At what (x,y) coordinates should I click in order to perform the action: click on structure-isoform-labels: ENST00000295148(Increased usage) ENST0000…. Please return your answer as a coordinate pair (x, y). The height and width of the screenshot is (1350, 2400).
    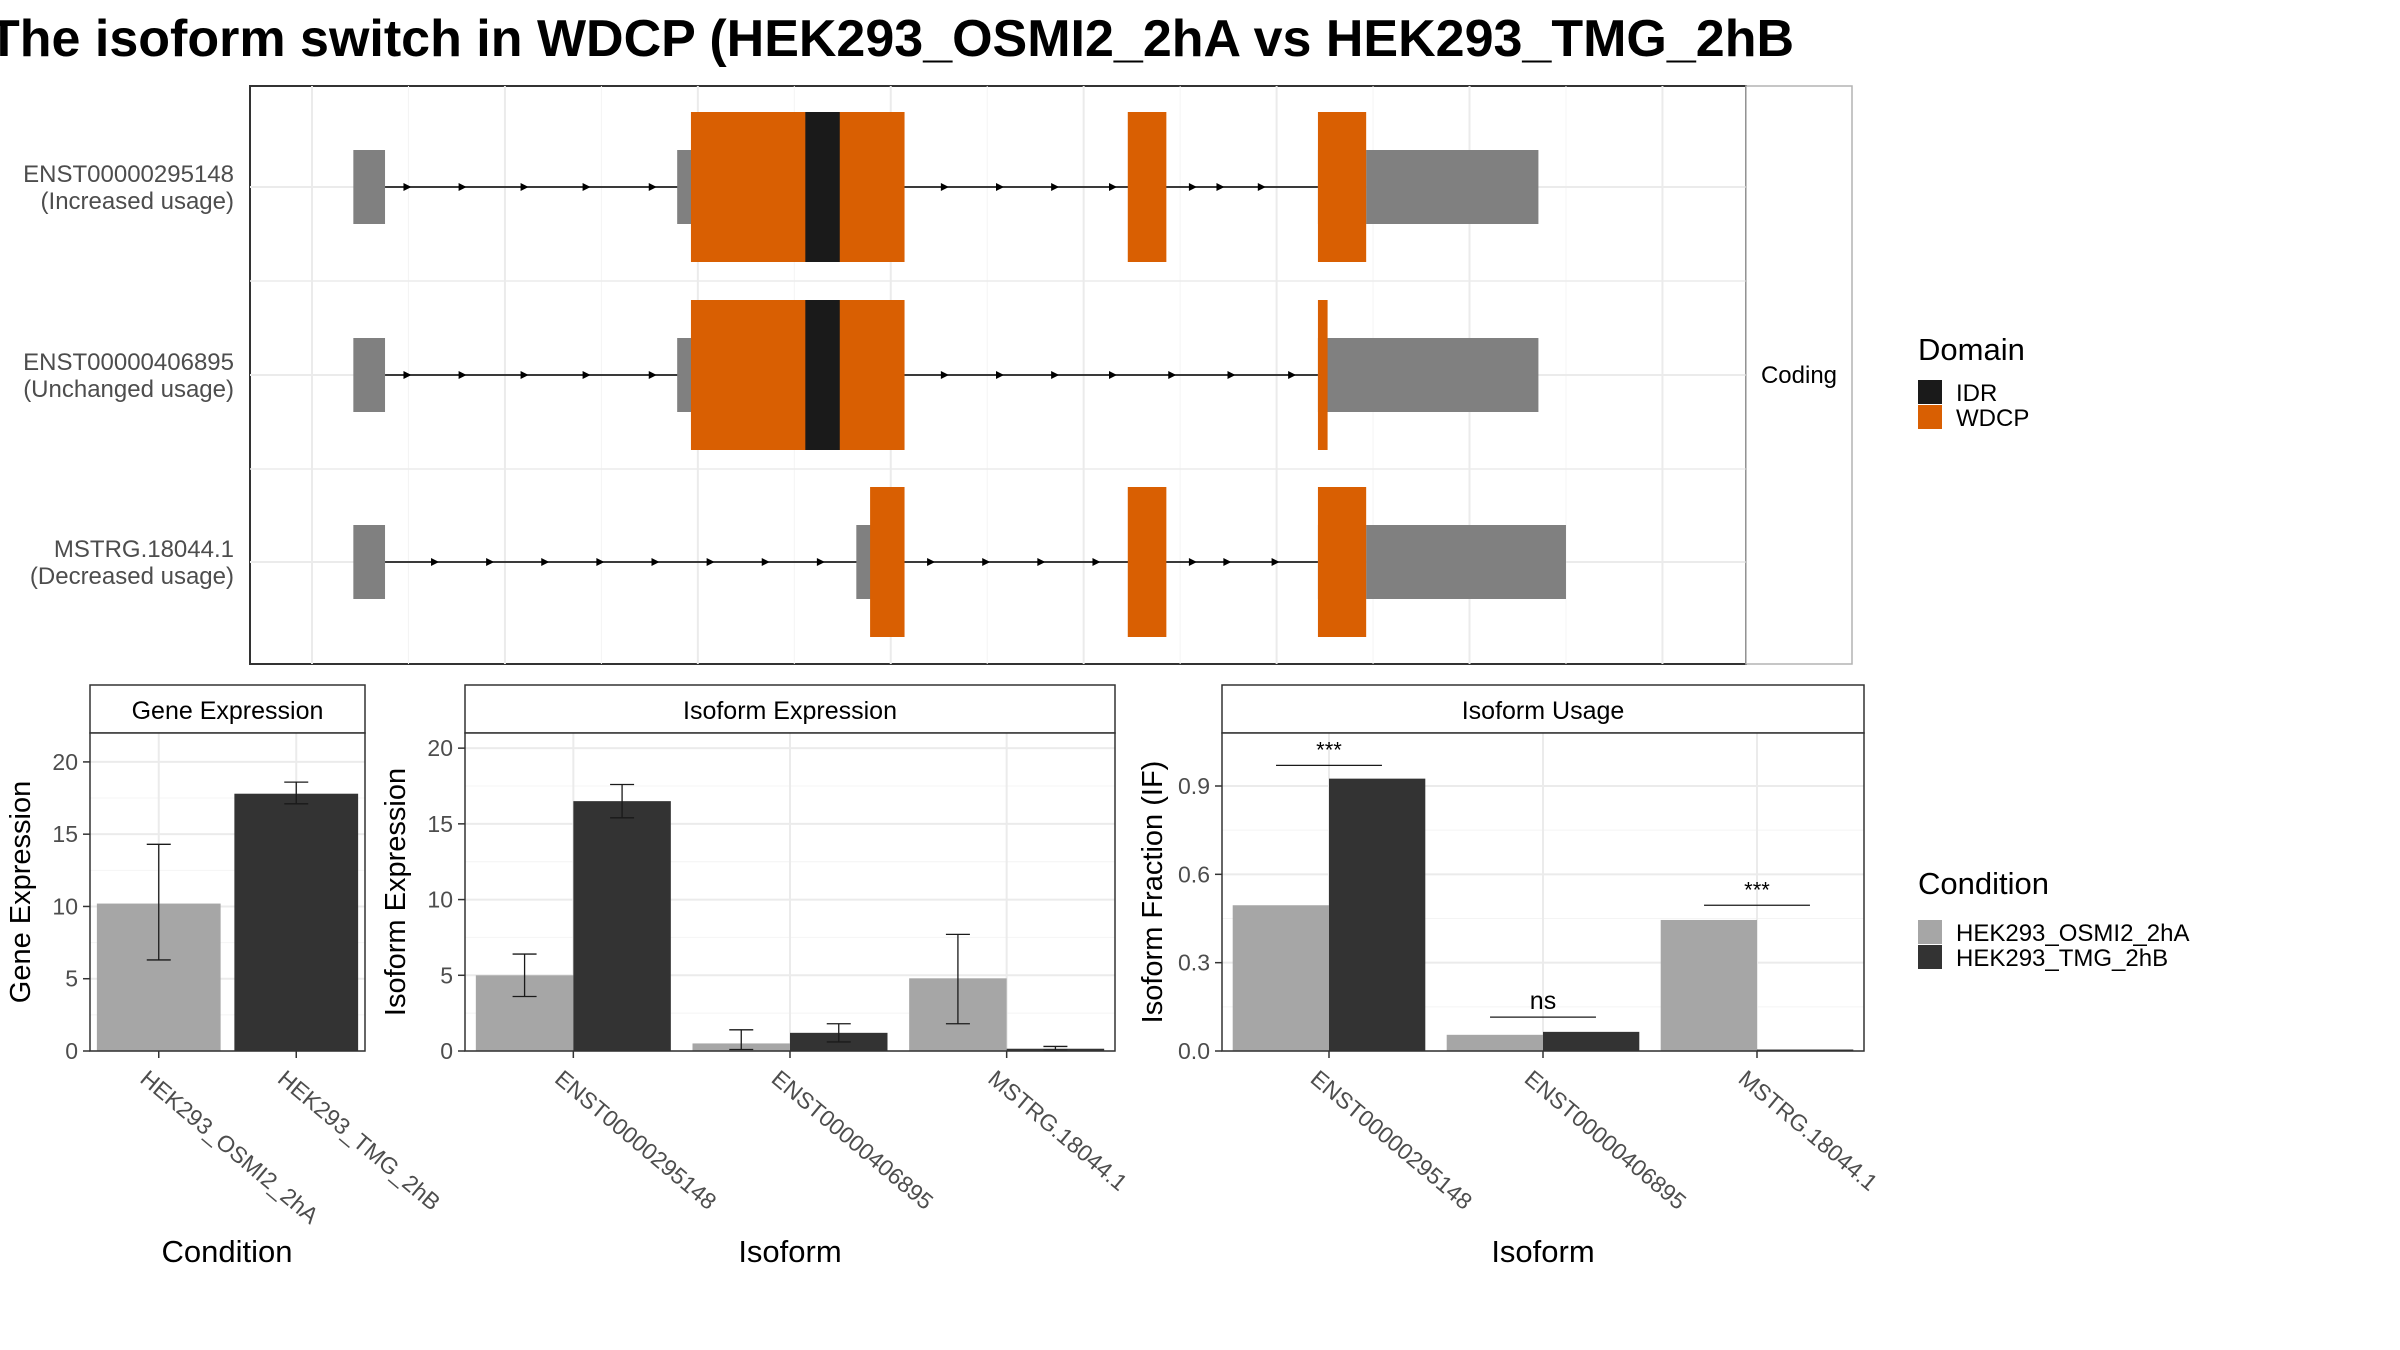
    Looking at the image, I should click on (128, 375).